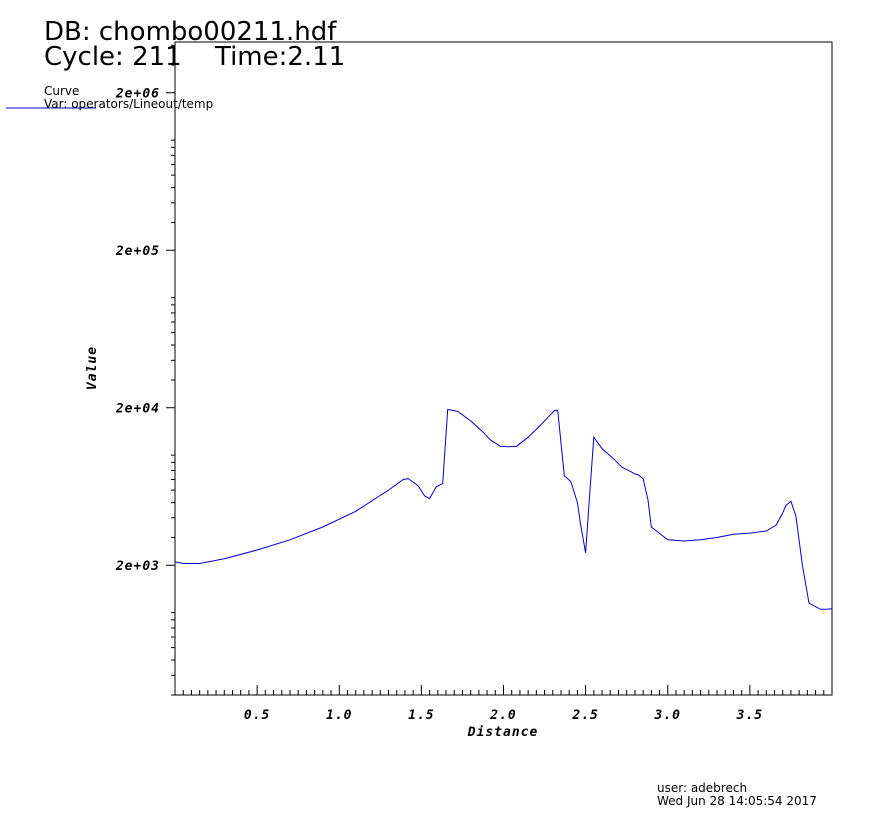  Describe the element at coordinates (137, 566) in the screenshot. I see `y-tick-label: 2e+03` at that location.